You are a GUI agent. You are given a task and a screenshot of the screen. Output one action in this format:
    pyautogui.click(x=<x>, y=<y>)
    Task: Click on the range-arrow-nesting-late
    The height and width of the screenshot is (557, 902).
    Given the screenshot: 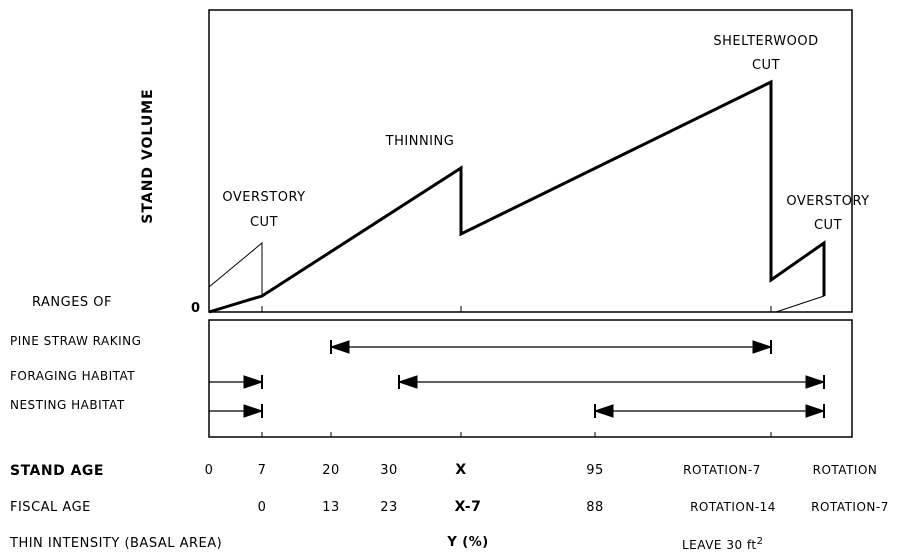 What is the action you would take?
    pyautogui.click(x=709, y=411)
    